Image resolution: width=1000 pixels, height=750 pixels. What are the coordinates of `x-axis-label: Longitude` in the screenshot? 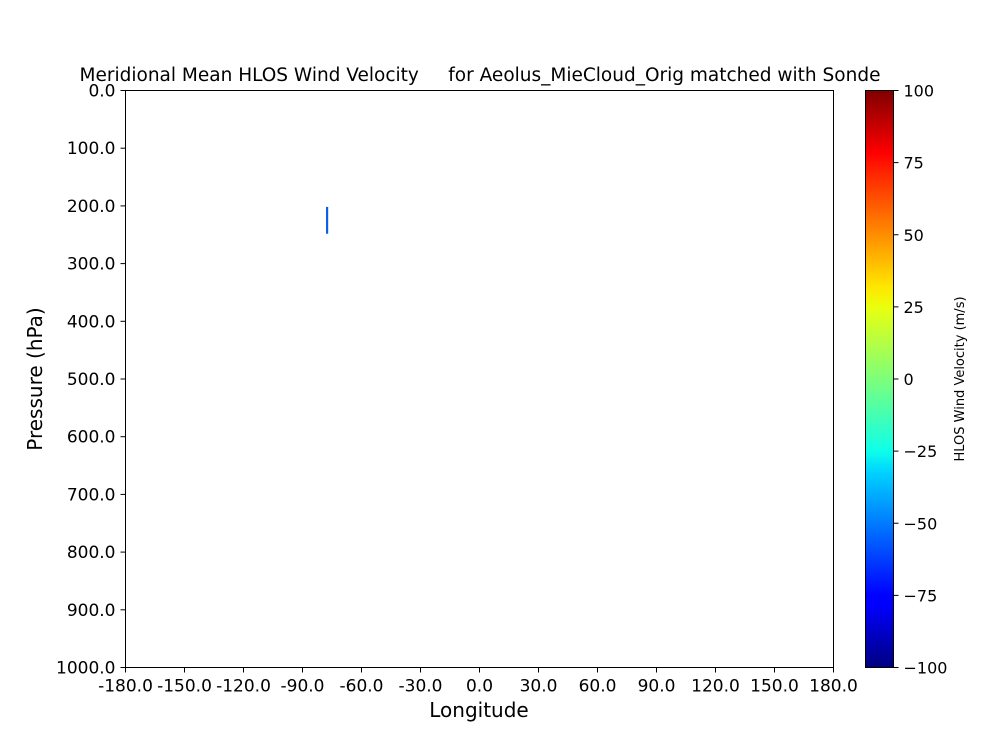 It's located at (478, 710).